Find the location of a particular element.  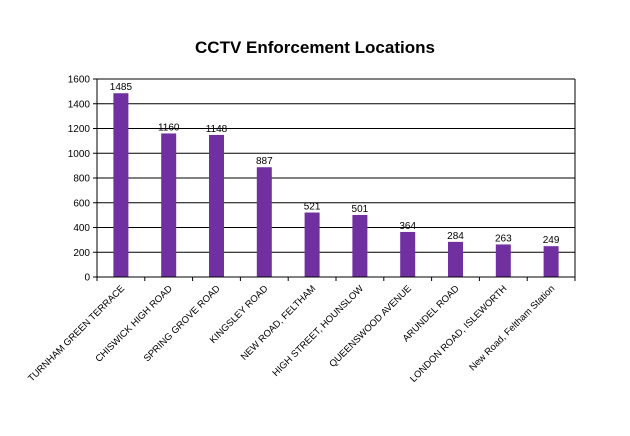

y-tick-label: 400 is located at coordinates (81, 228).